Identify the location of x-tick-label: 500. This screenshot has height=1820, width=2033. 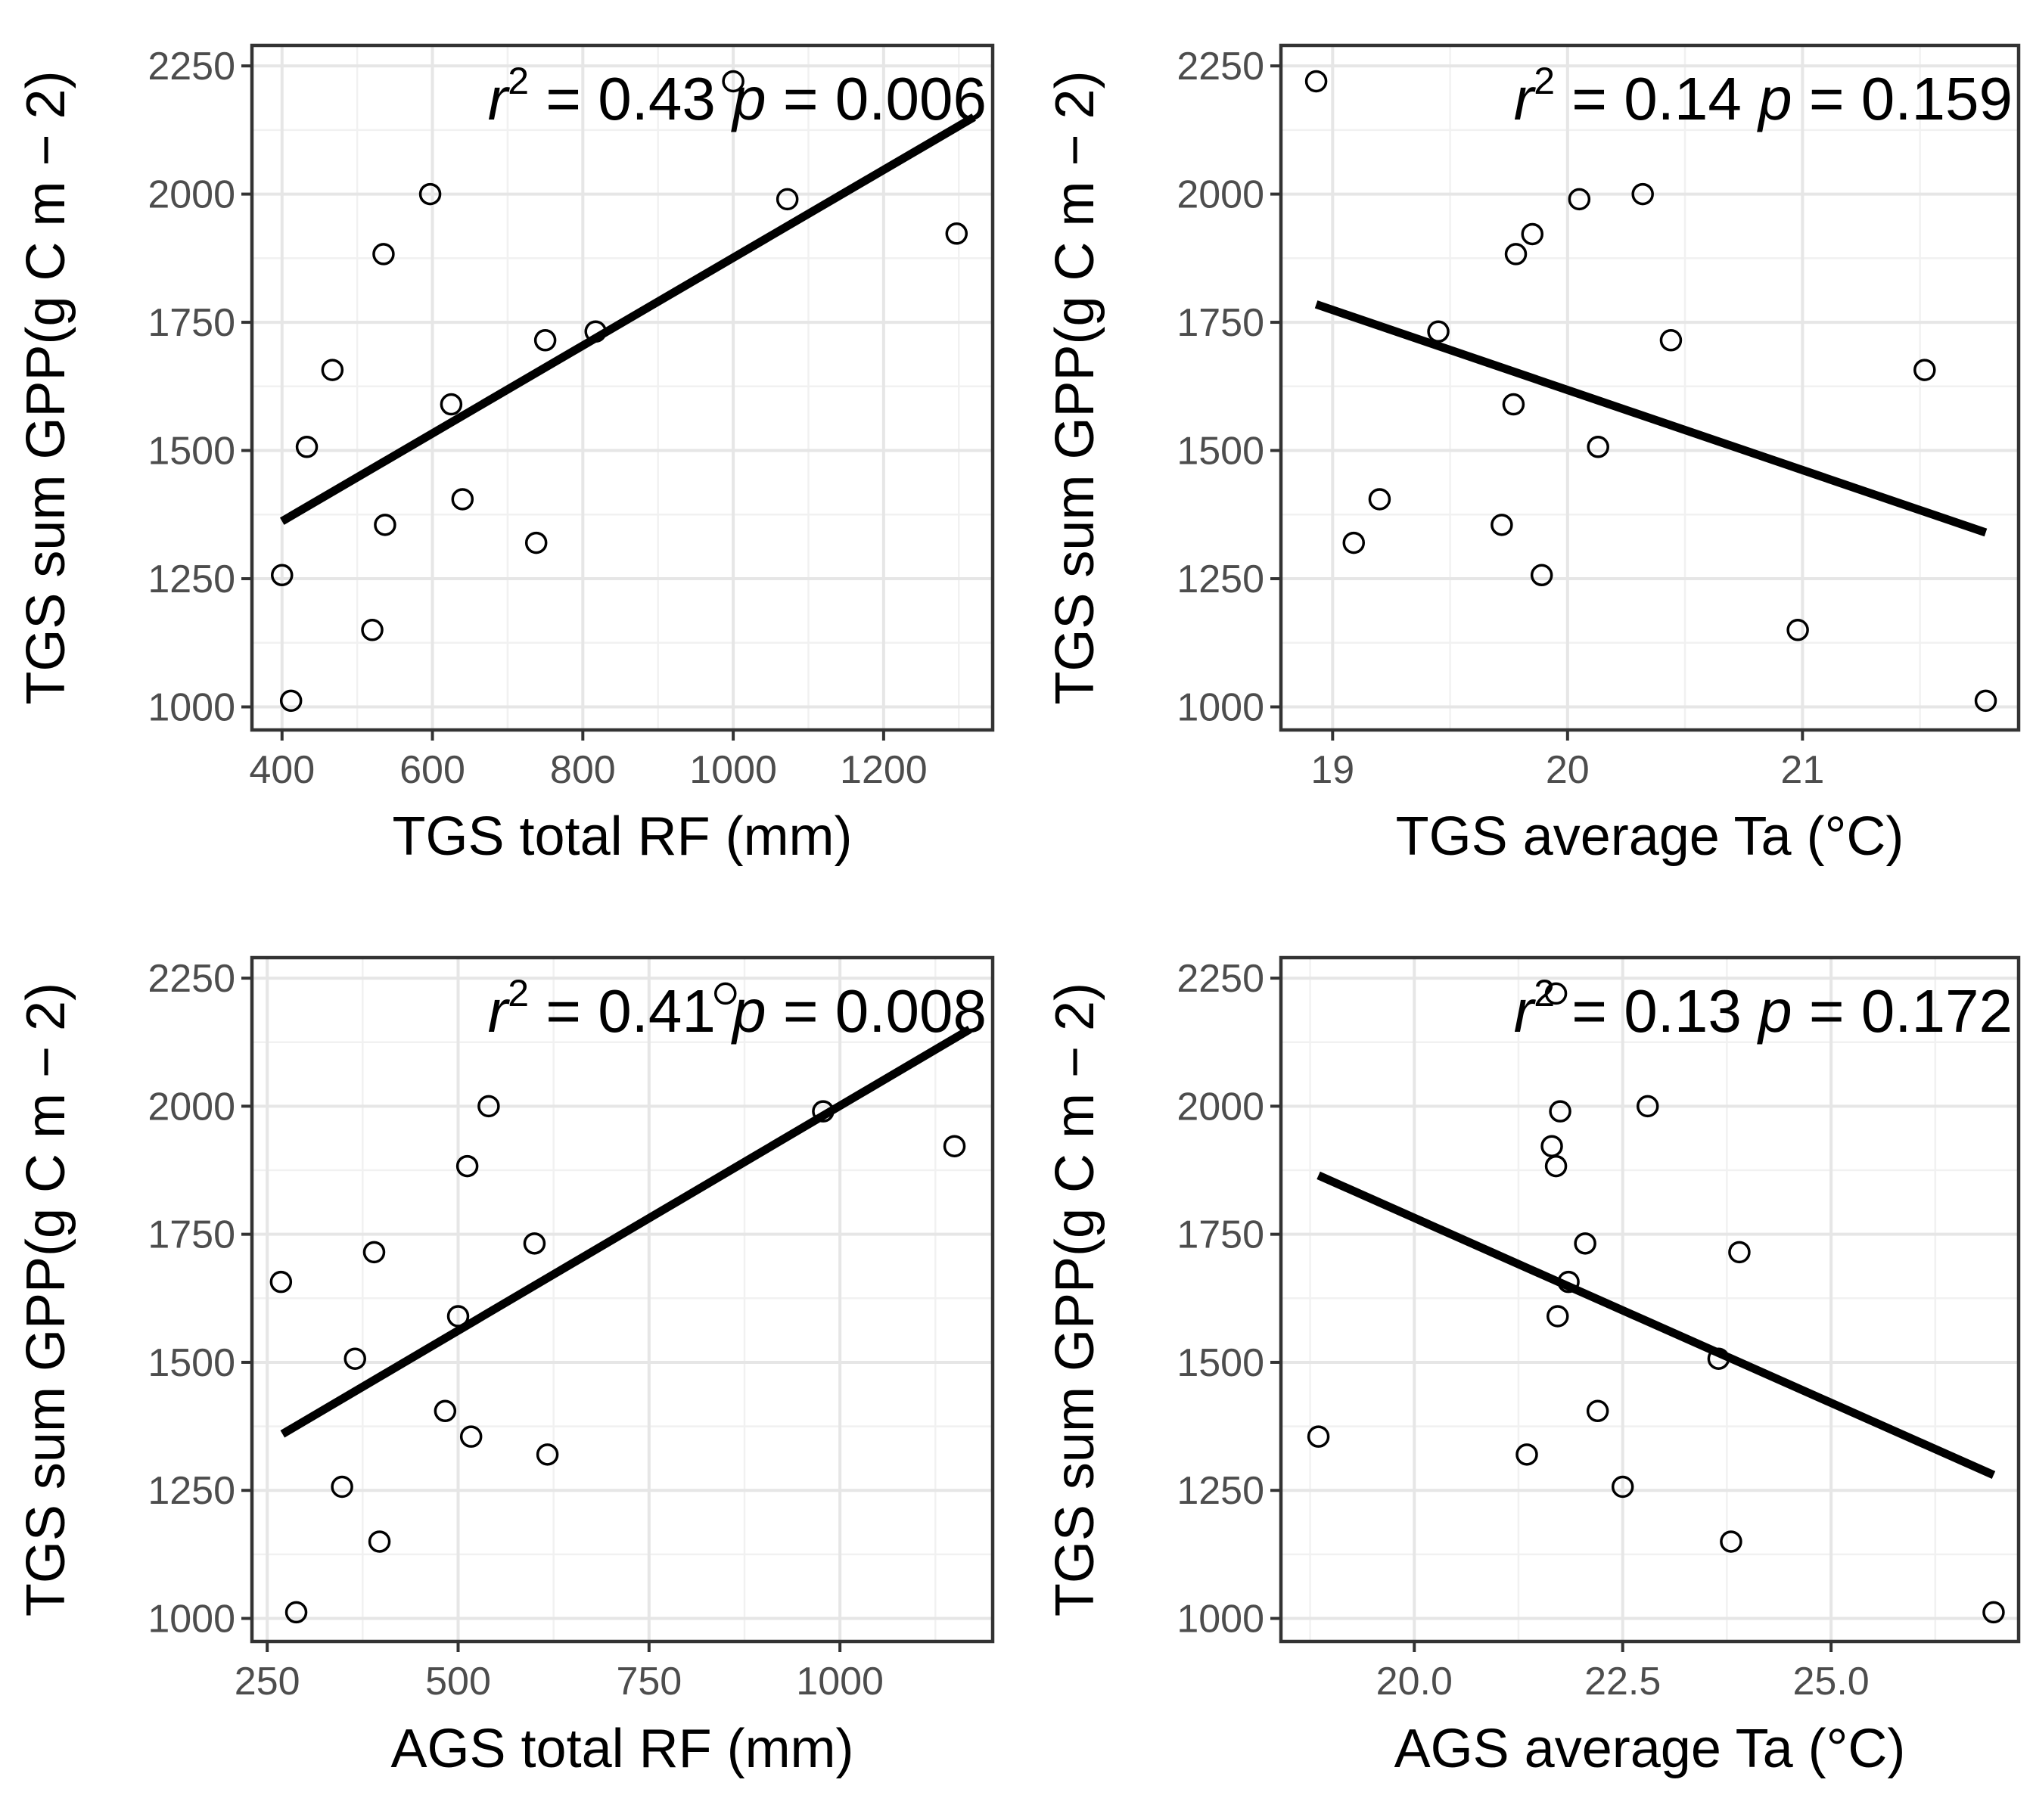
(458, 1682).